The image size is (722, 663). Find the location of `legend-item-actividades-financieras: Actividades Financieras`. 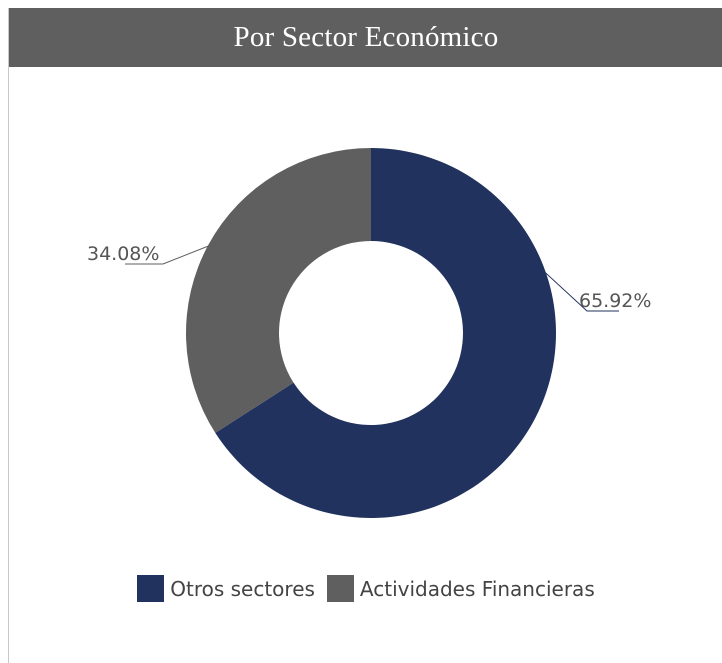

legend-item-actividades-financieras: Actividades Financieras is located at coordinates (460, 588).